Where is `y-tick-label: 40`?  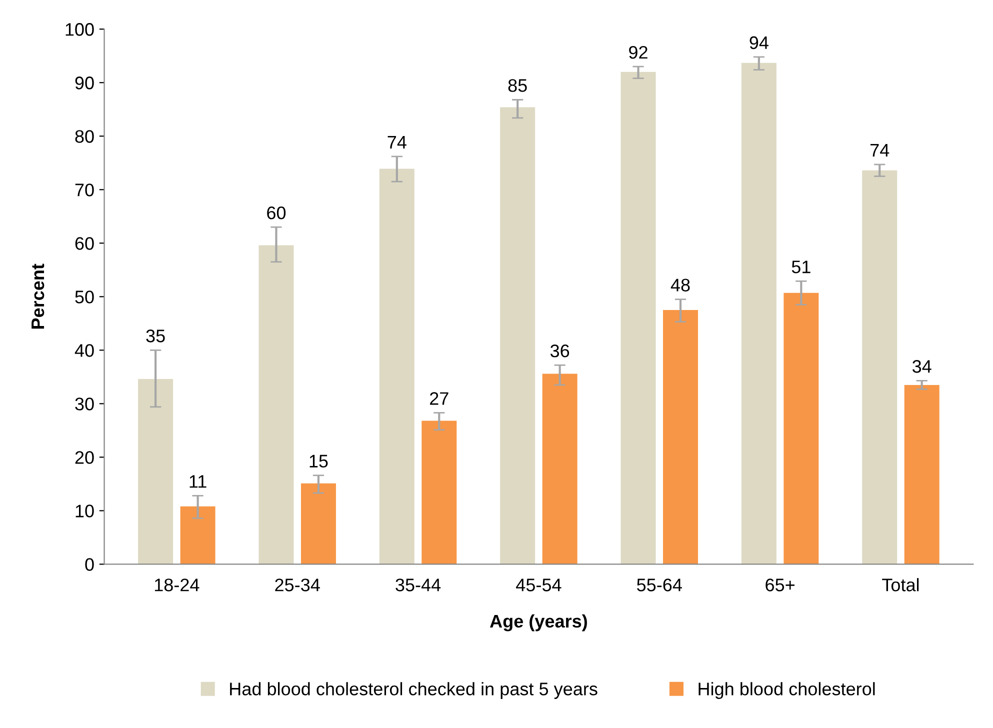 y-tick-label: 40 is located at coordinates (84, 350).